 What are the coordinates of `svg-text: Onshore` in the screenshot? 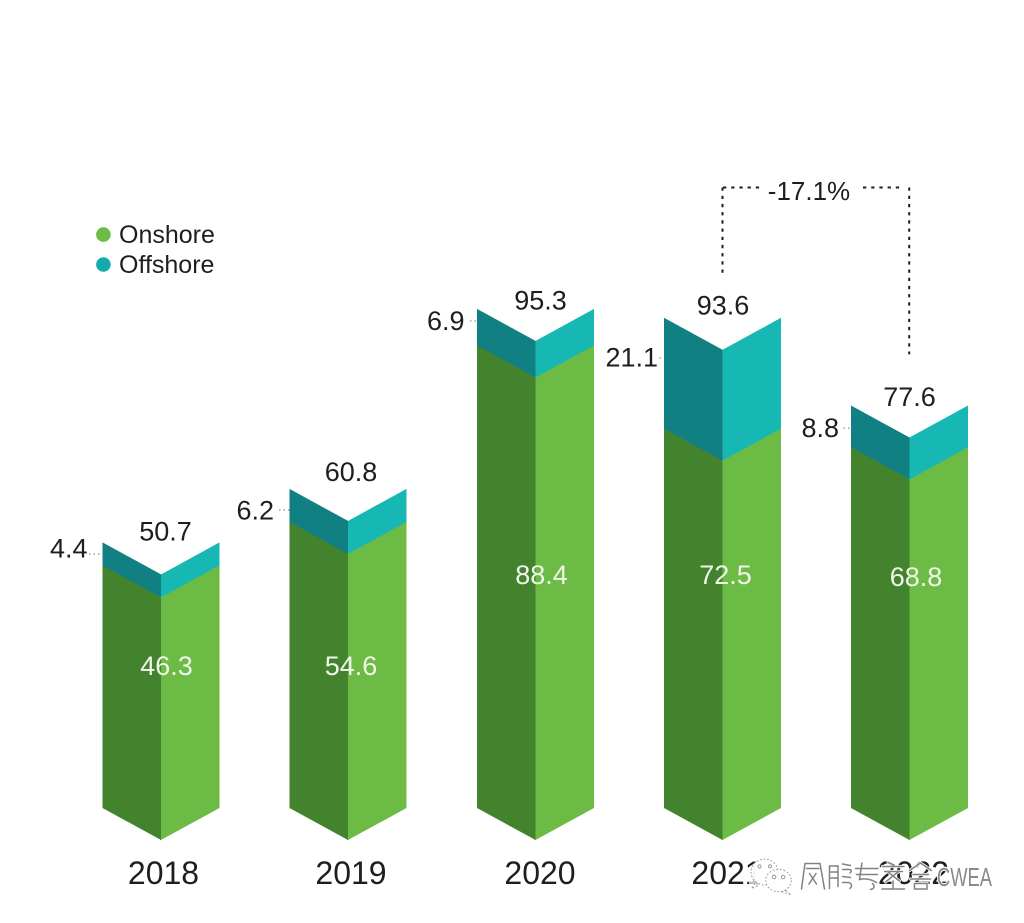 It's located at (167, 235).